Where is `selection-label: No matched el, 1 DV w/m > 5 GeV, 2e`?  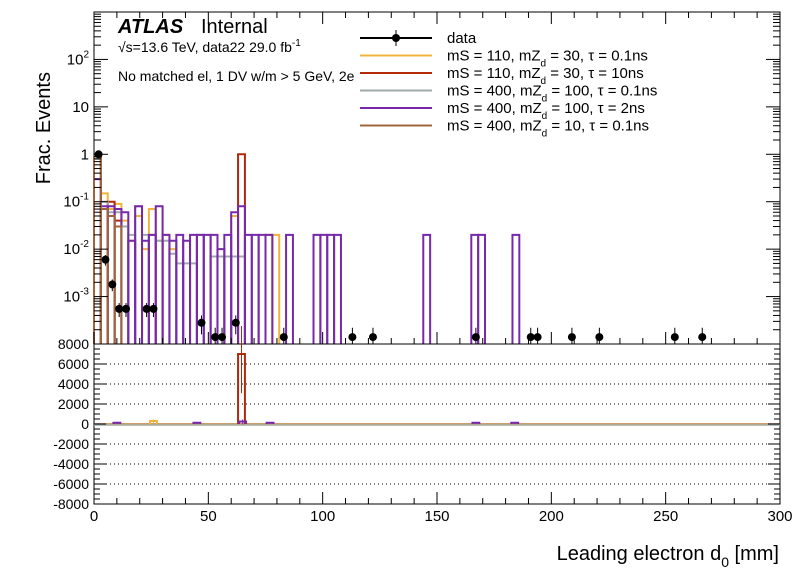
selection-label: No matched el, 1 DV w/m > 5 GeV, 2e is located at coordinates (236, 76).